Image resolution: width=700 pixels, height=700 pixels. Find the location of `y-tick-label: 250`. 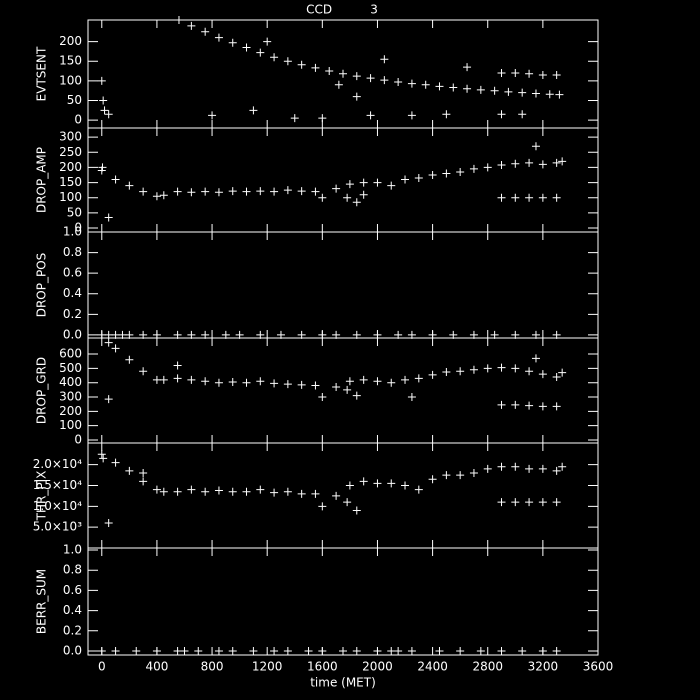

y-tick-label: 250 is located at coordinates (70, 152).